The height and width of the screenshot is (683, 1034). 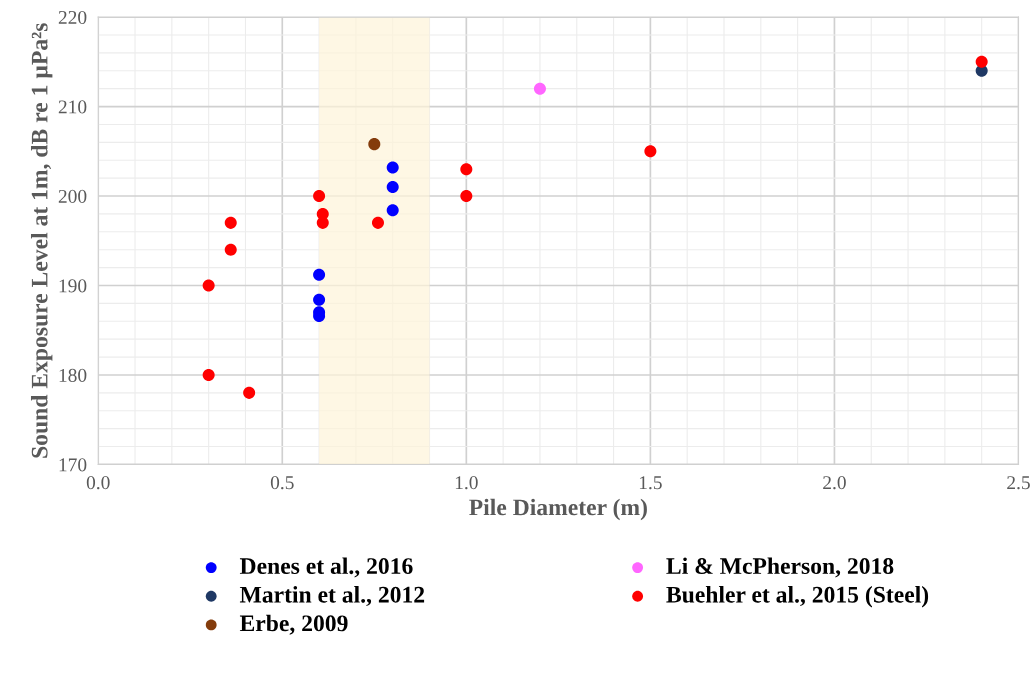 What do you see at coordinates (293, 624) in the screenshot?
I see `legend-label: Erbe, 2009` at bounding box center [293, 624].